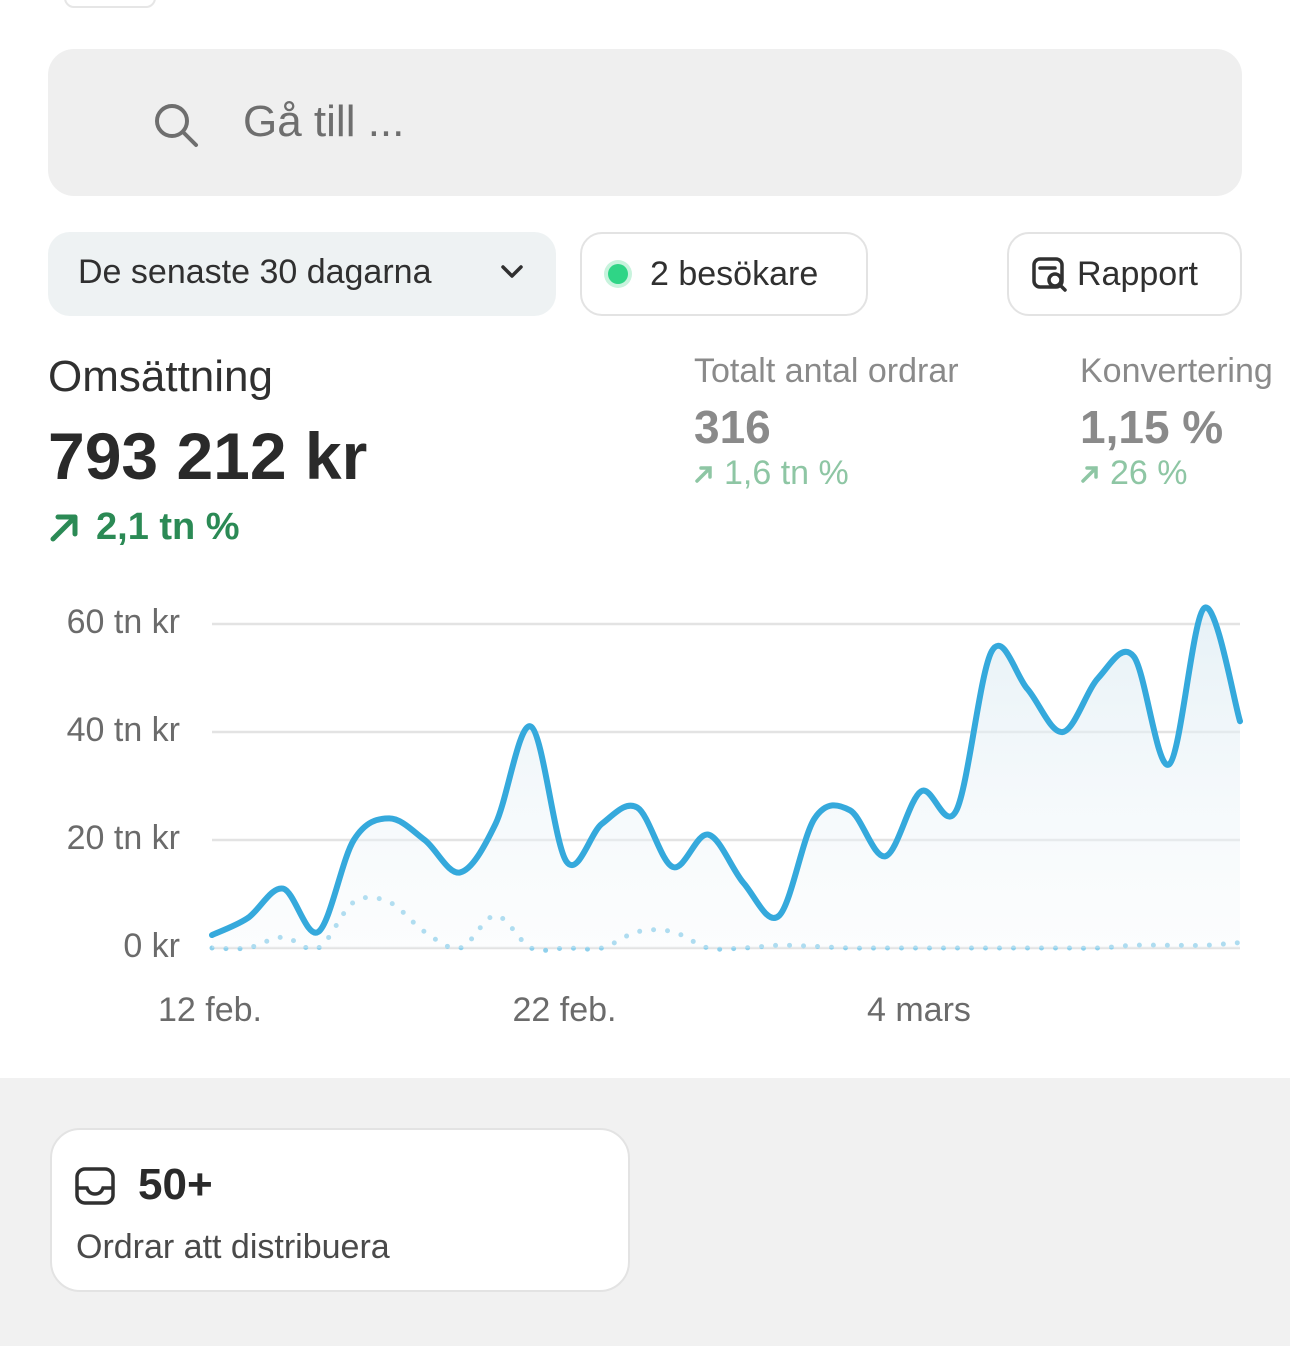 Image resolution: width=1290 pixels, height=1346 pixels. What do you see at coordinates (732, 427) in the screenshot?
I see `metric-value: 316` at bounding box center [732, 427].